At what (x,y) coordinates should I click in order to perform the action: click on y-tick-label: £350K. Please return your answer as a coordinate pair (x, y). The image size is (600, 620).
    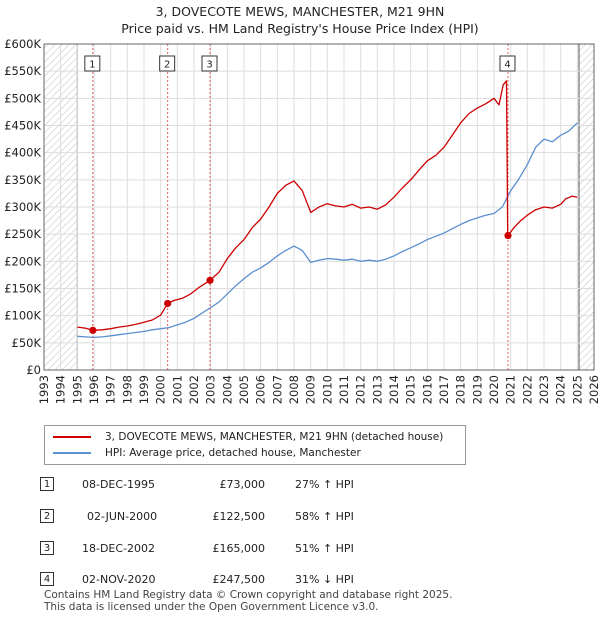
    Looking at the image, I should click on (22, 180).